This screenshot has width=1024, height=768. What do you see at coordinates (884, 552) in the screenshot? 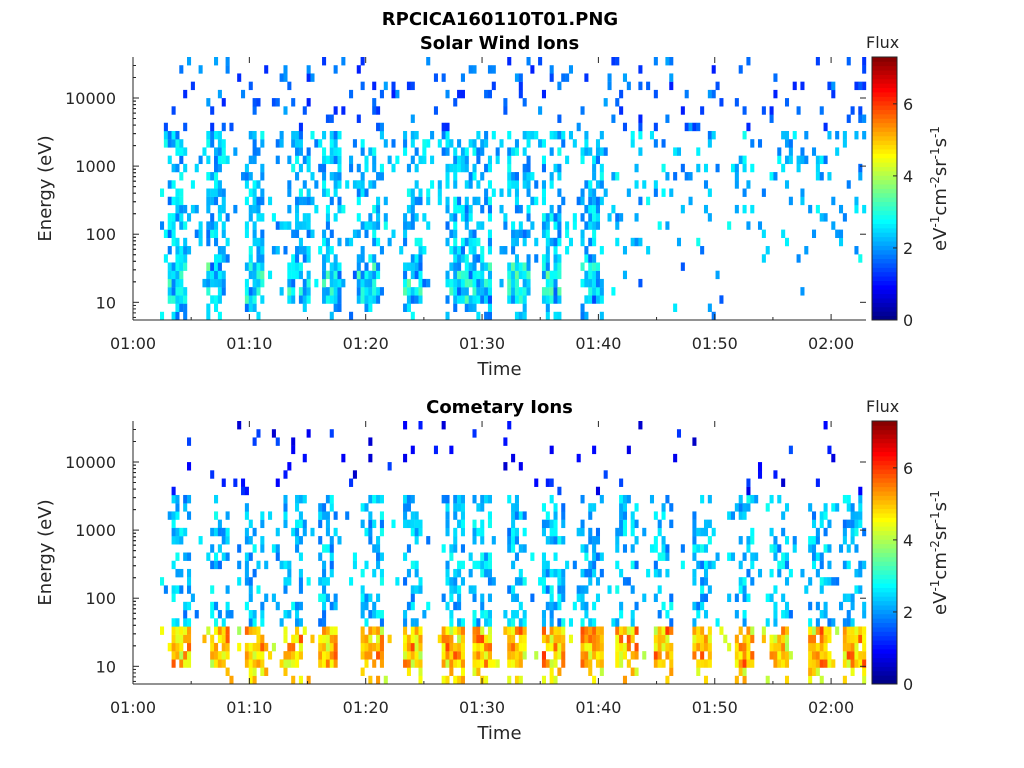
I see `colorbar-frame` at bounding box center [884, 552].